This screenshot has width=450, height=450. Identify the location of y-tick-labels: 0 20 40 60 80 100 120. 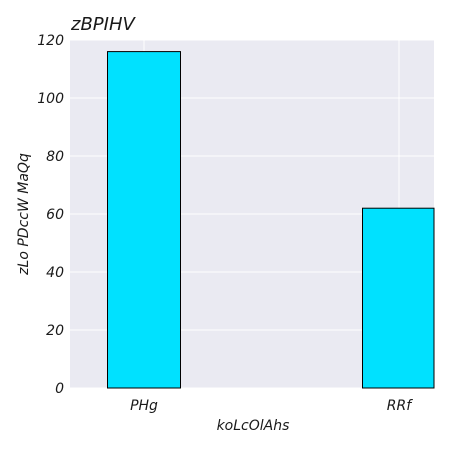
(50, 215).